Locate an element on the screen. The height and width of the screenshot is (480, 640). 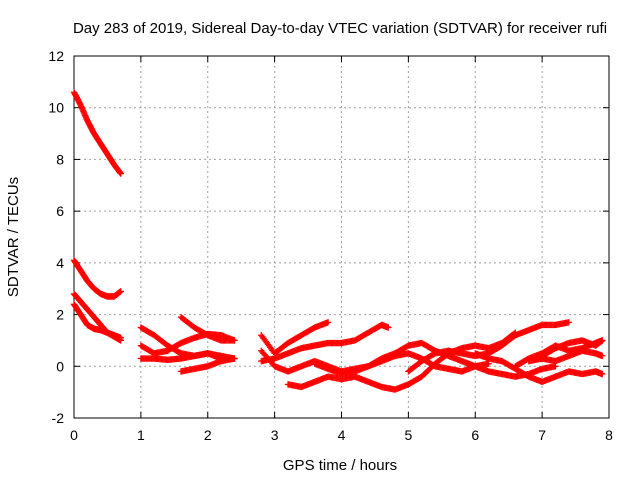
x-tick-label: 2 is located at coordinates (208, 435).